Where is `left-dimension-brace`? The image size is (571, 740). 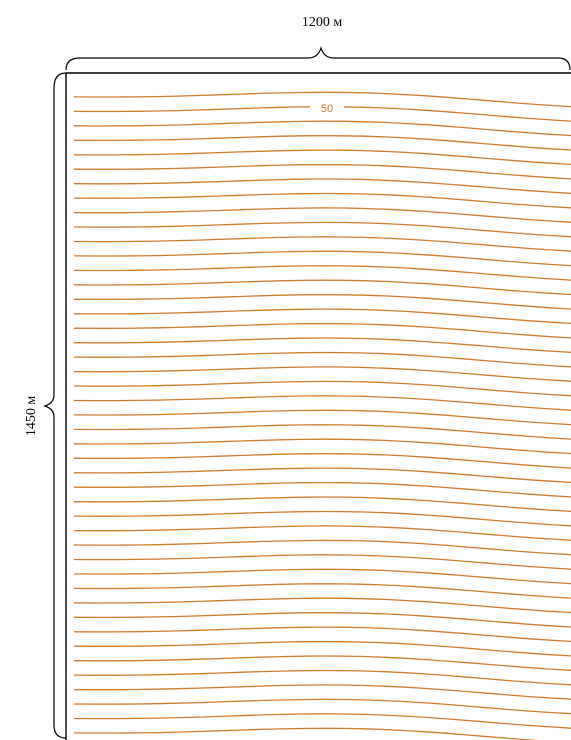
left-dimension-brace is located at coordinates (55, 405).